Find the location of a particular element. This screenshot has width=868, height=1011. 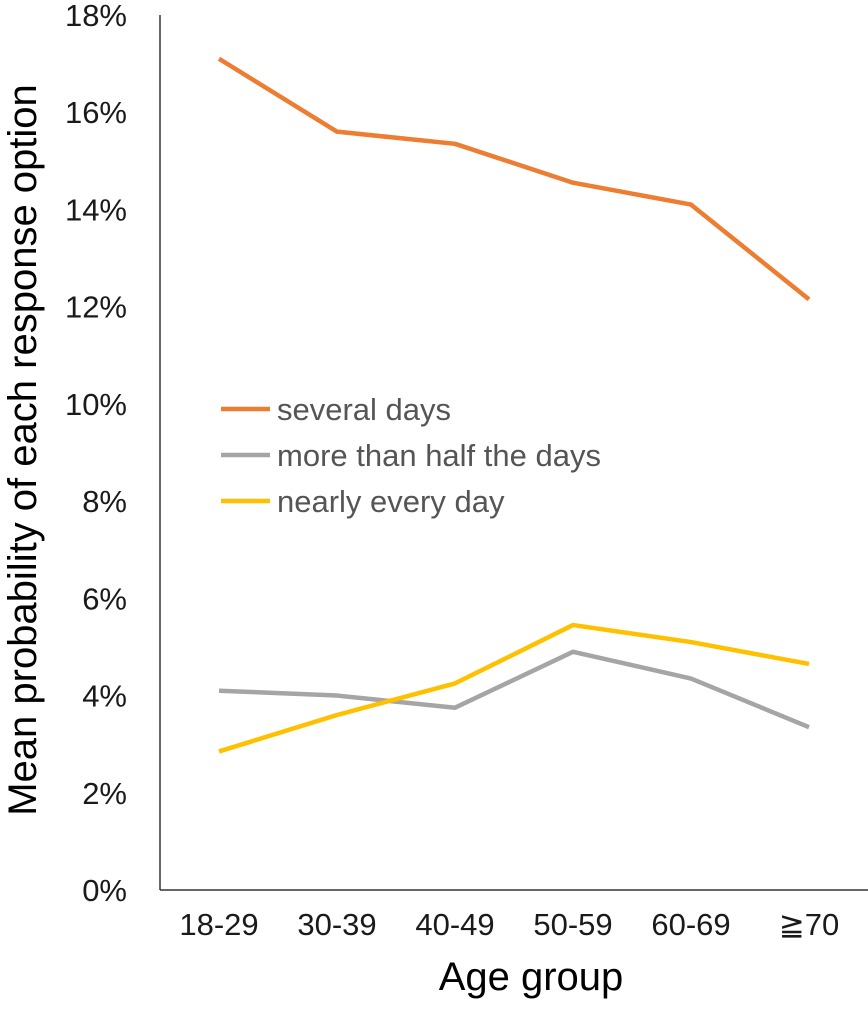

y-tick-label: 8% is located at coordinates (104, 501).